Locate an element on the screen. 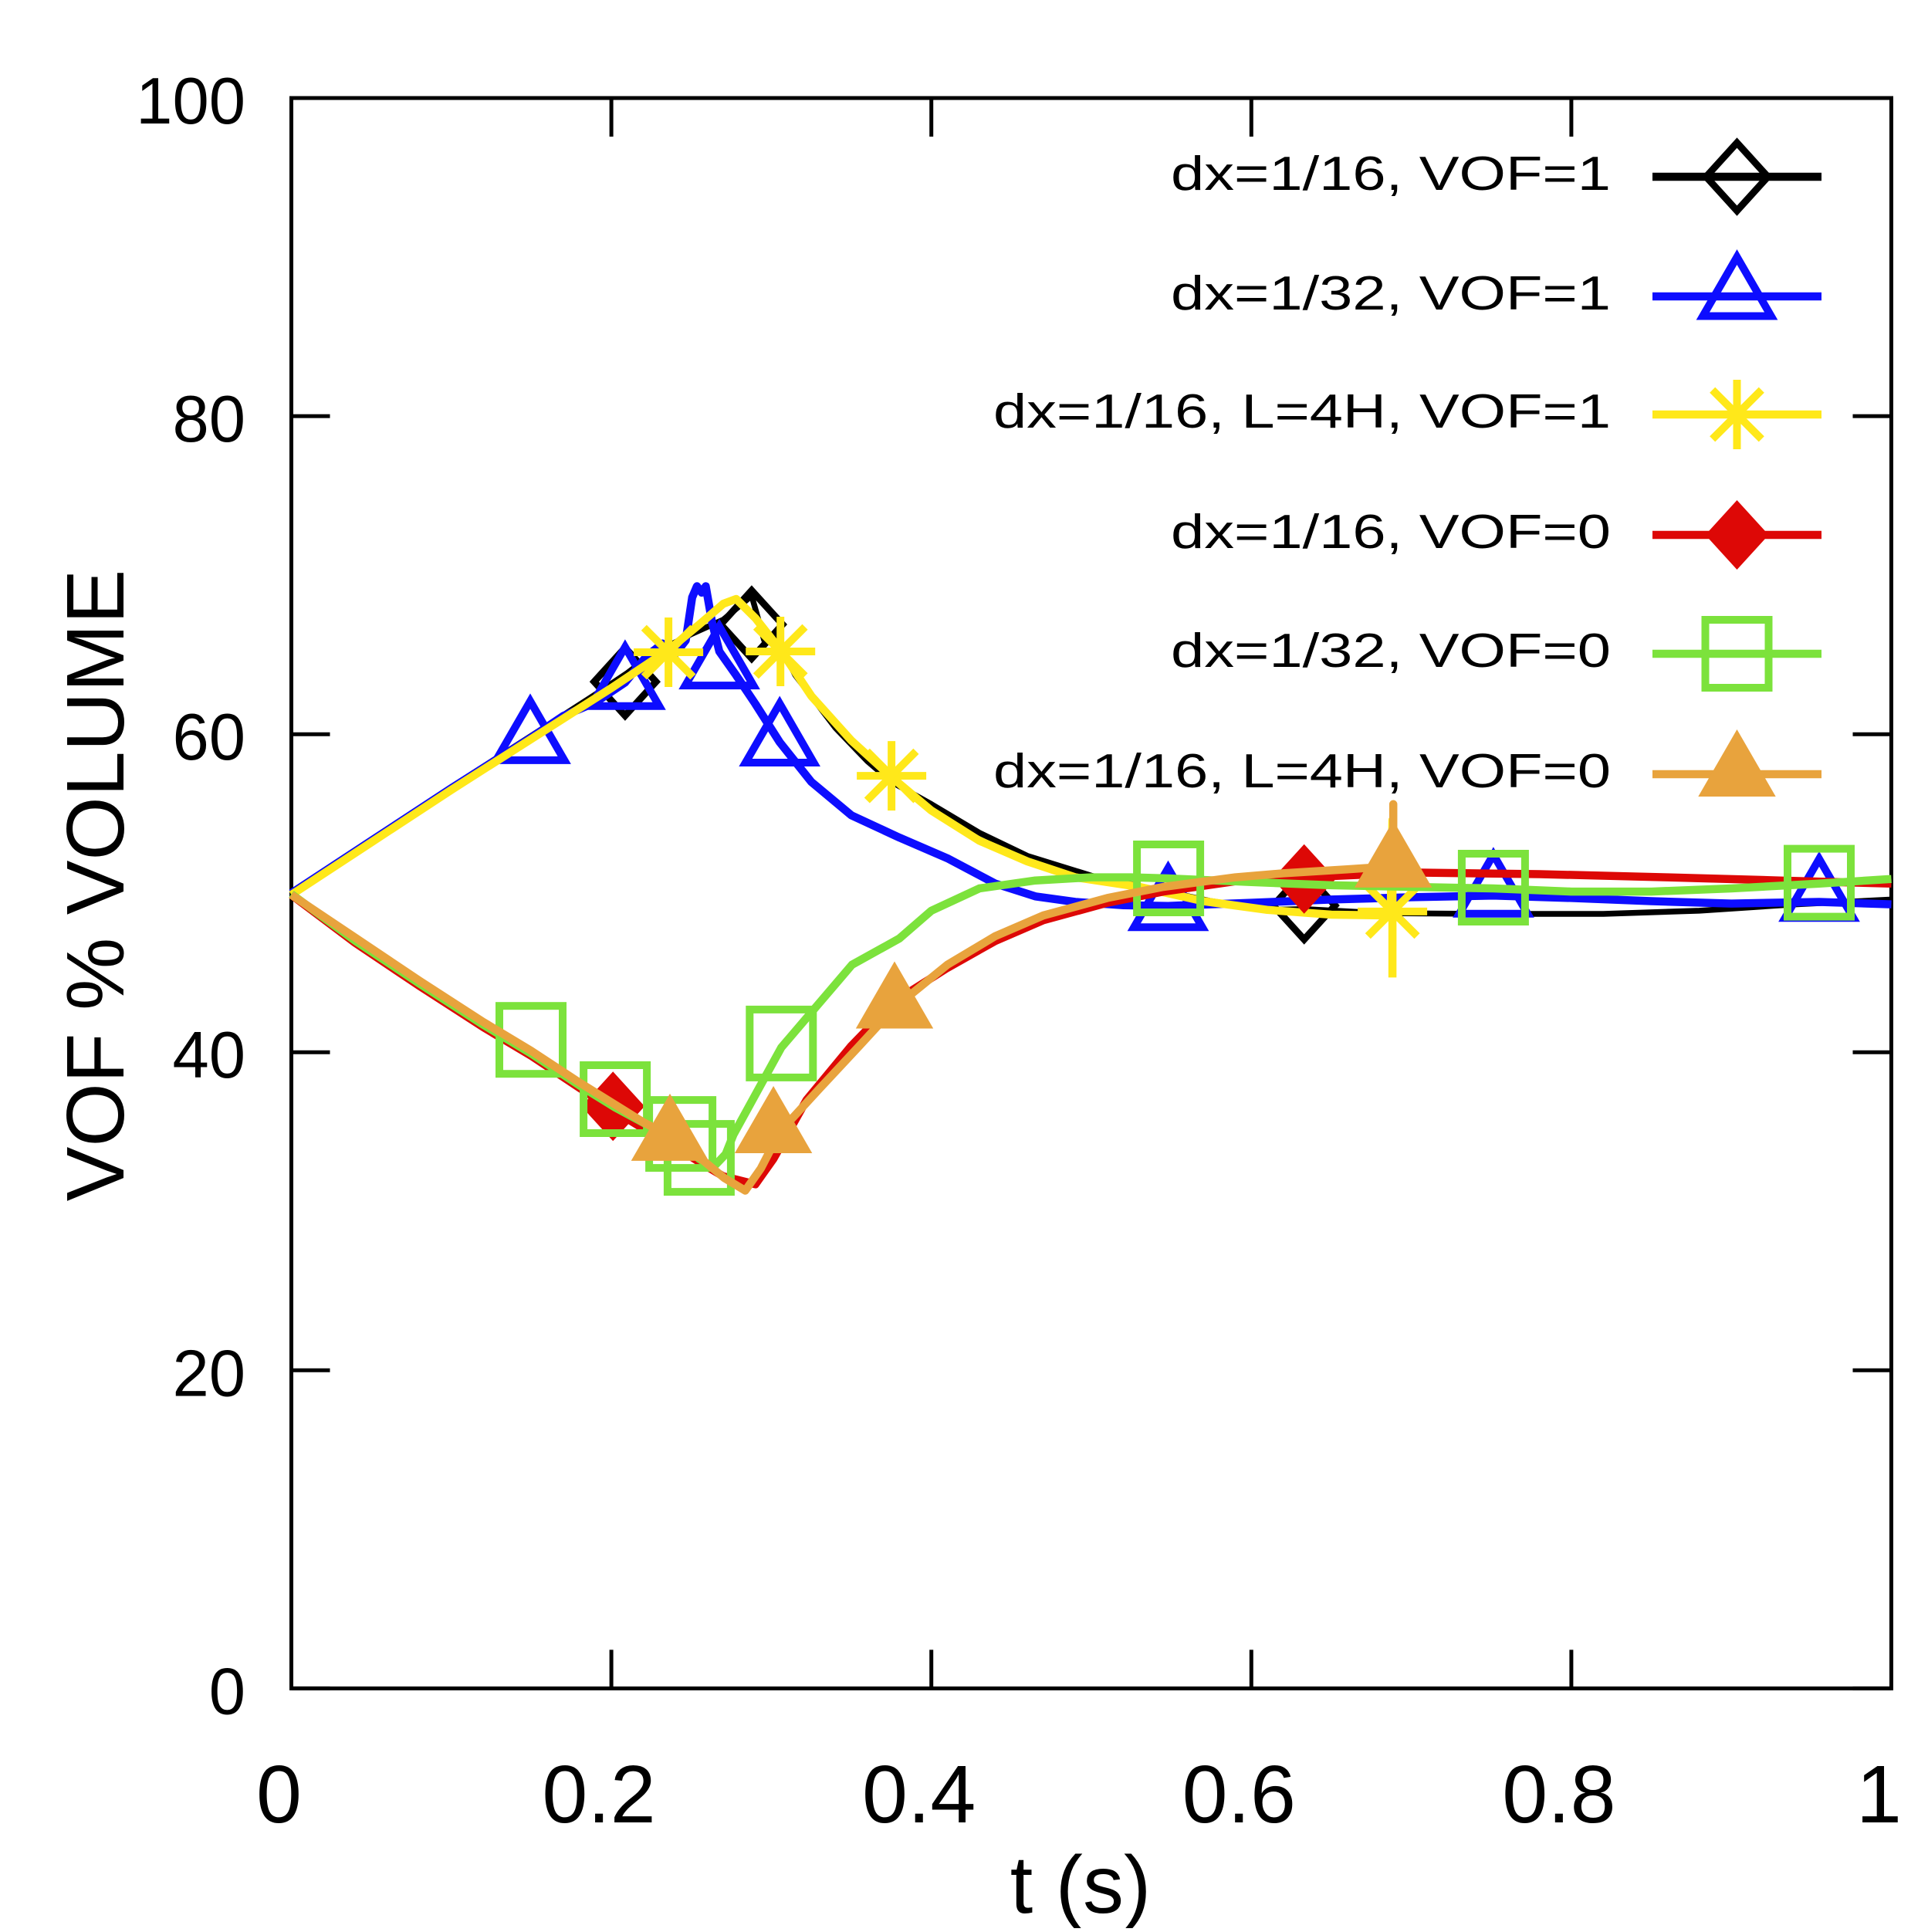 This screenshot has height=1932, width=1928. svg-text: 0.4 is located at coordinates (919, 1794).